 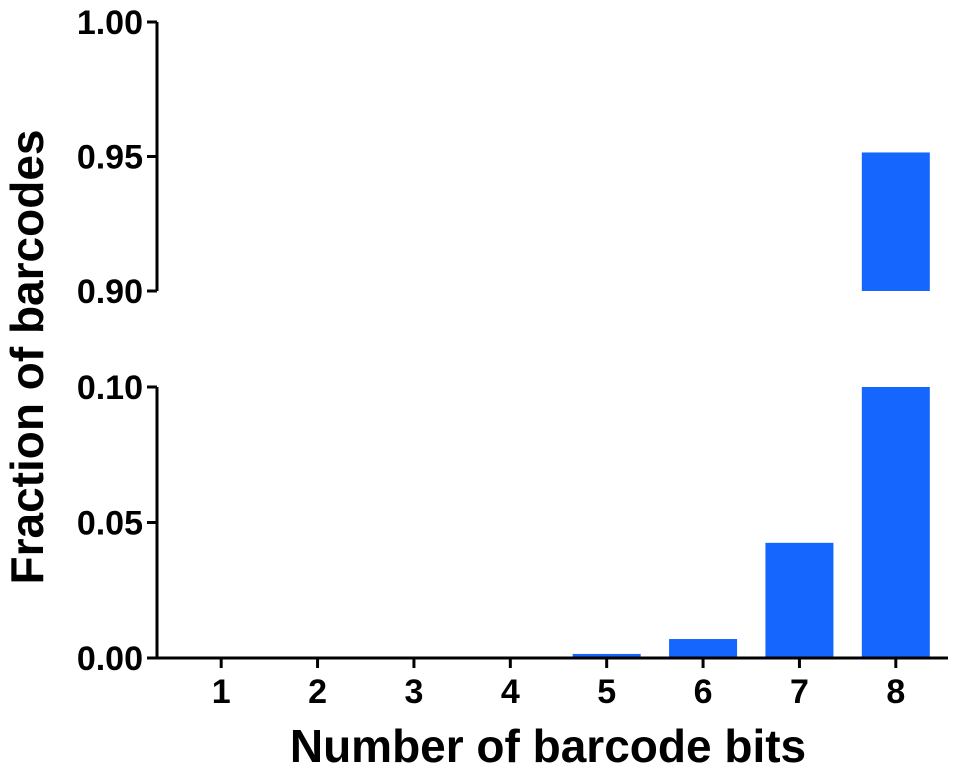 I want to click on x-tick-label: 2, so click(x=317, y=692).